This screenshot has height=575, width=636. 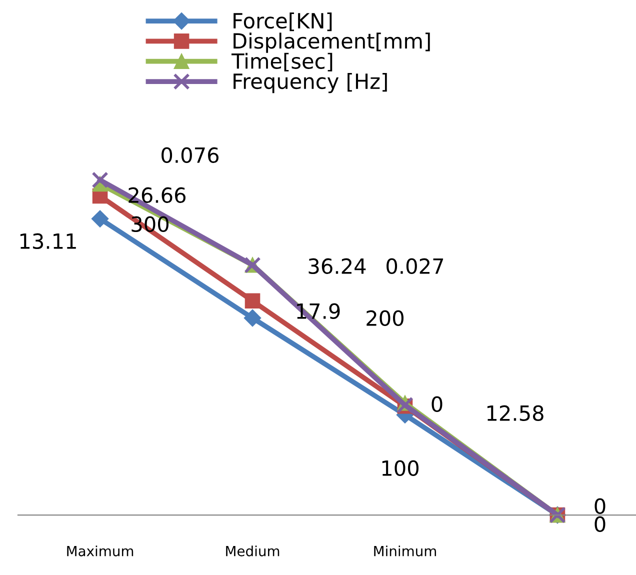 I want to click on x-tick-label: Maximum, so click(x=100, y=551).